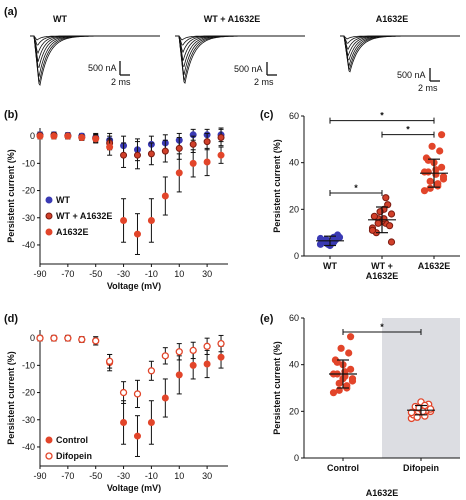  Describe the element at coordinates (11, 319) in the screenshot. I see `panel-label-d: (d)` at that location.